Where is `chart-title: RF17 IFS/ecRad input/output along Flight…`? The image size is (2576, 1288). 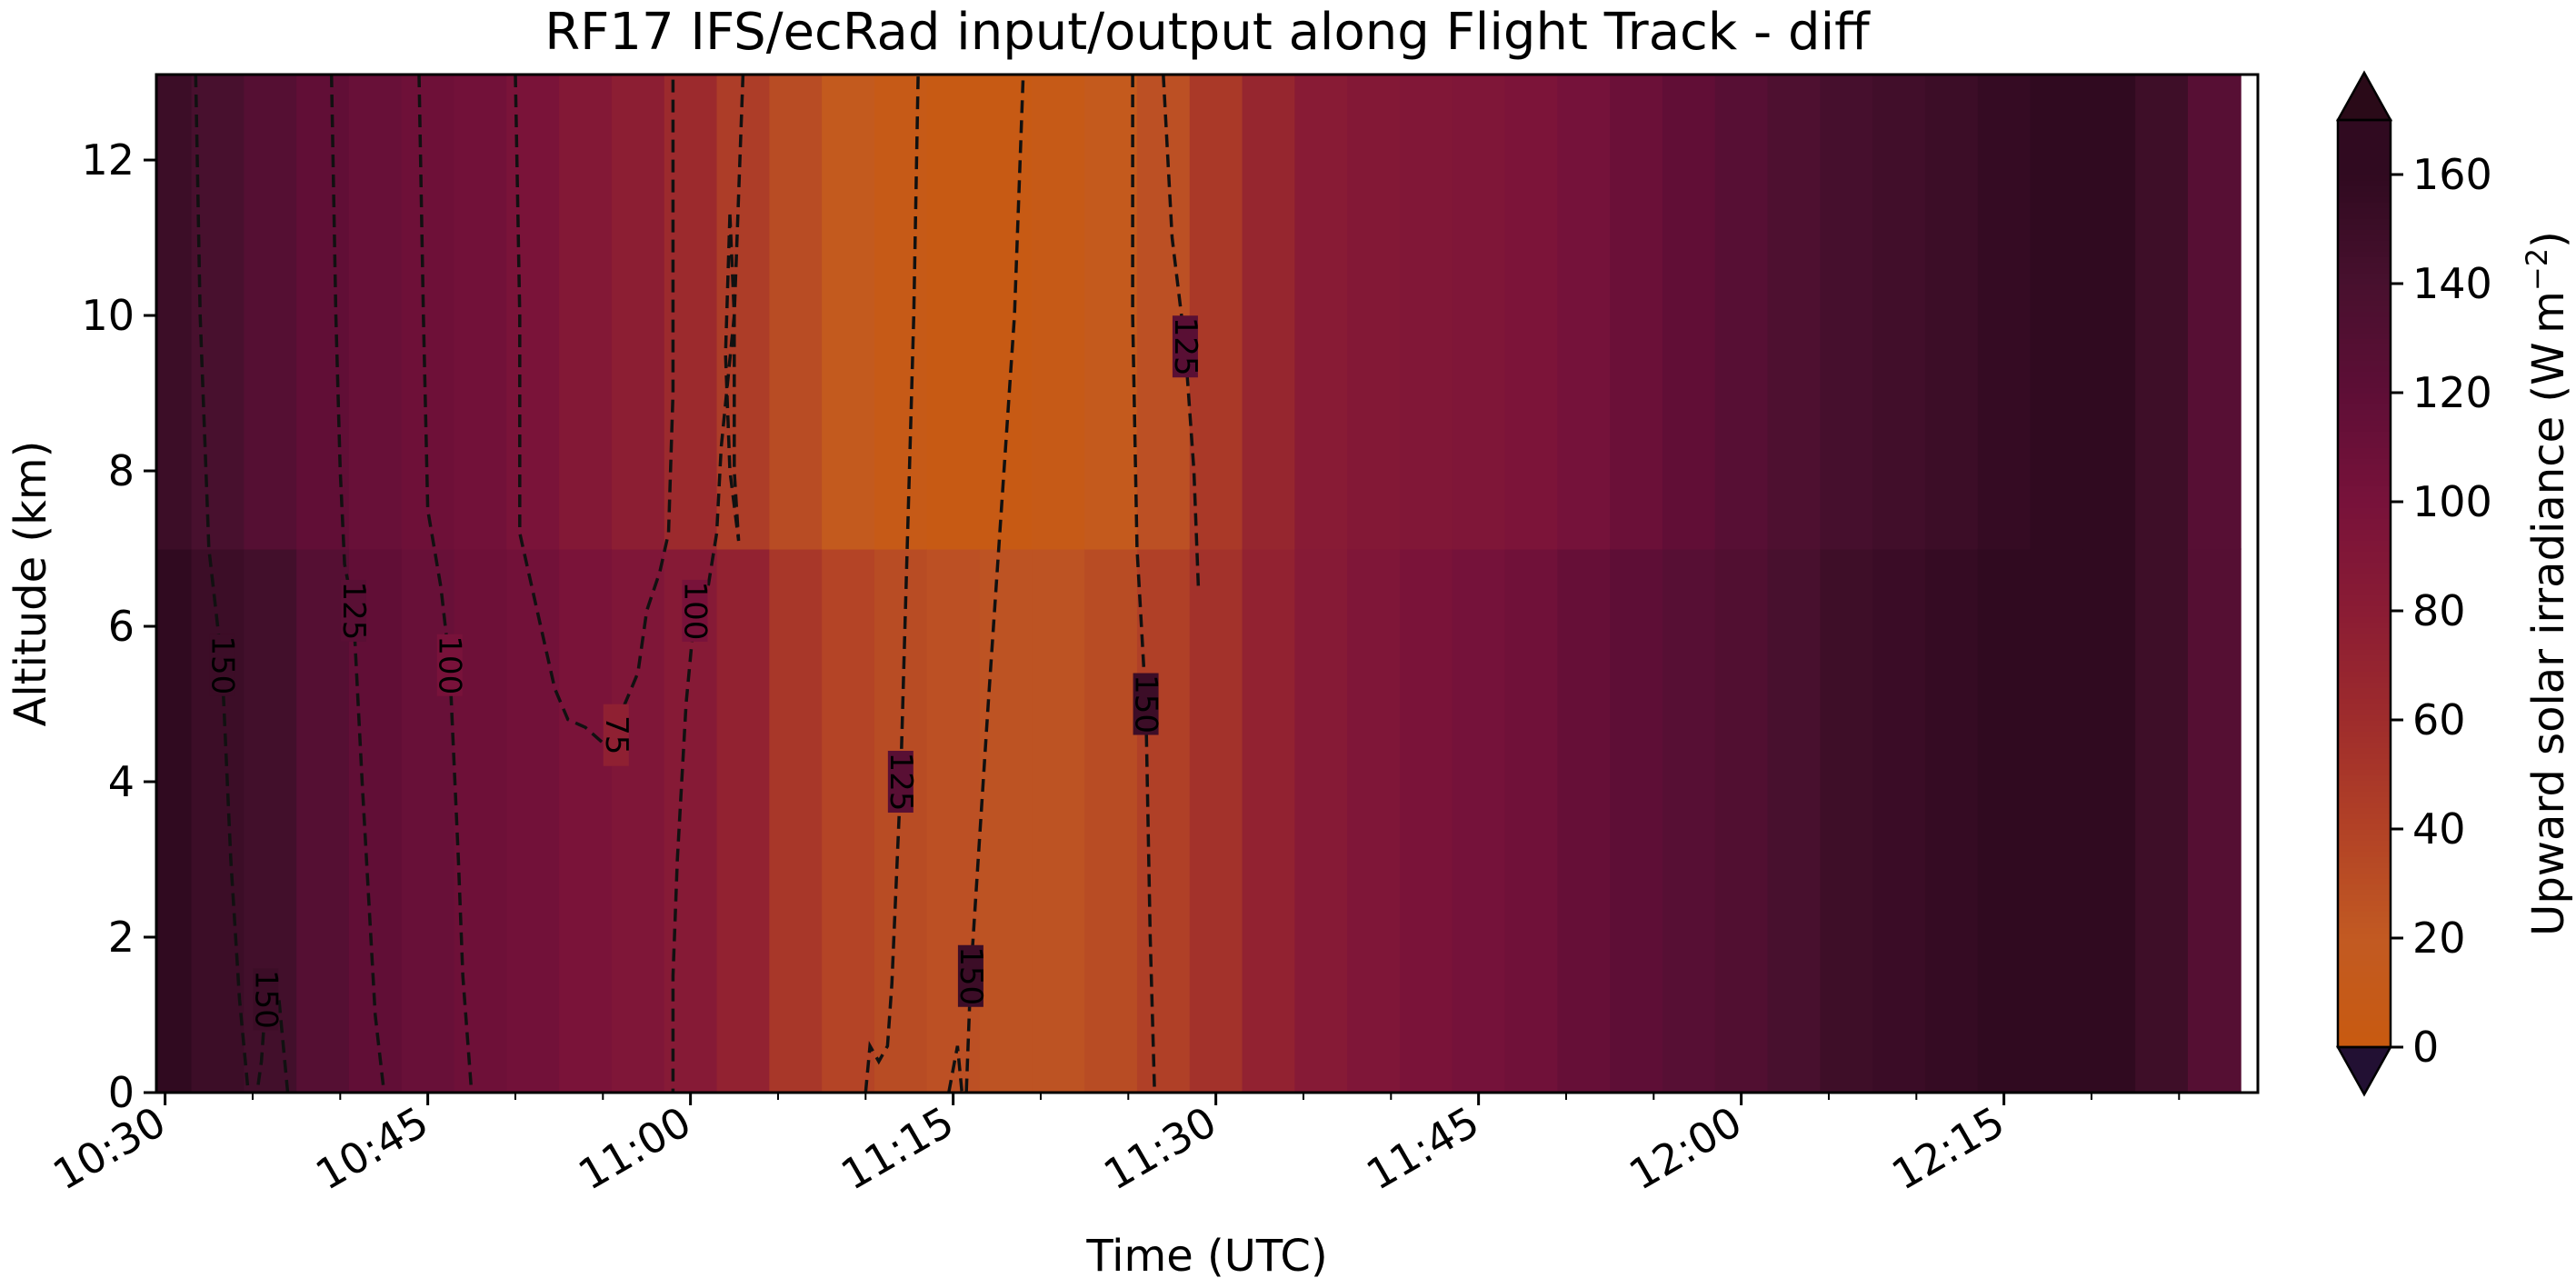
chart-title: RF17 IFS/ecRad input/output along Flight… is located at coordinates (1207, 32).